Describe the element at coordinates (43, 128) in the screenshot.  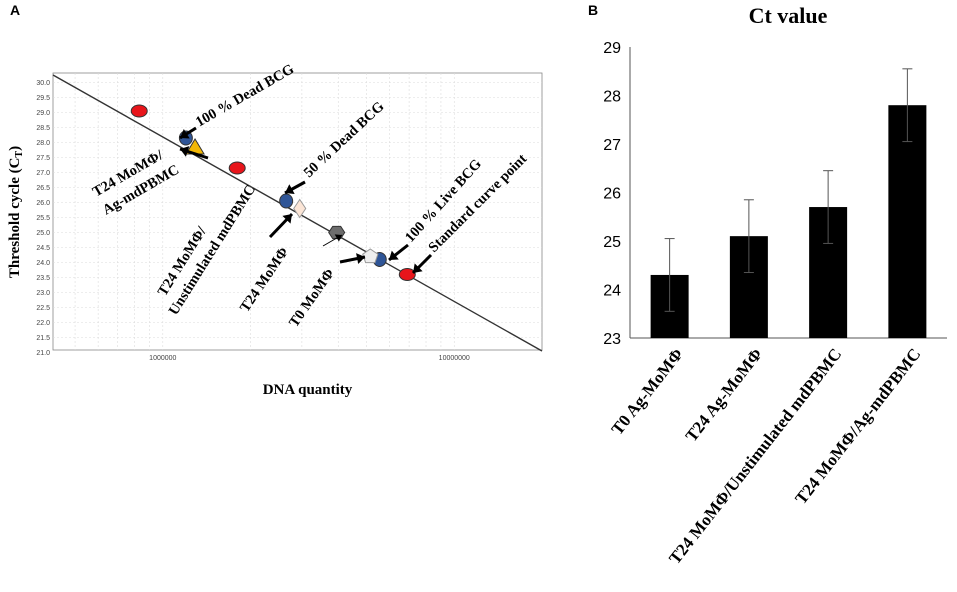
I see `ytick-a-15: 28.5` at that location.